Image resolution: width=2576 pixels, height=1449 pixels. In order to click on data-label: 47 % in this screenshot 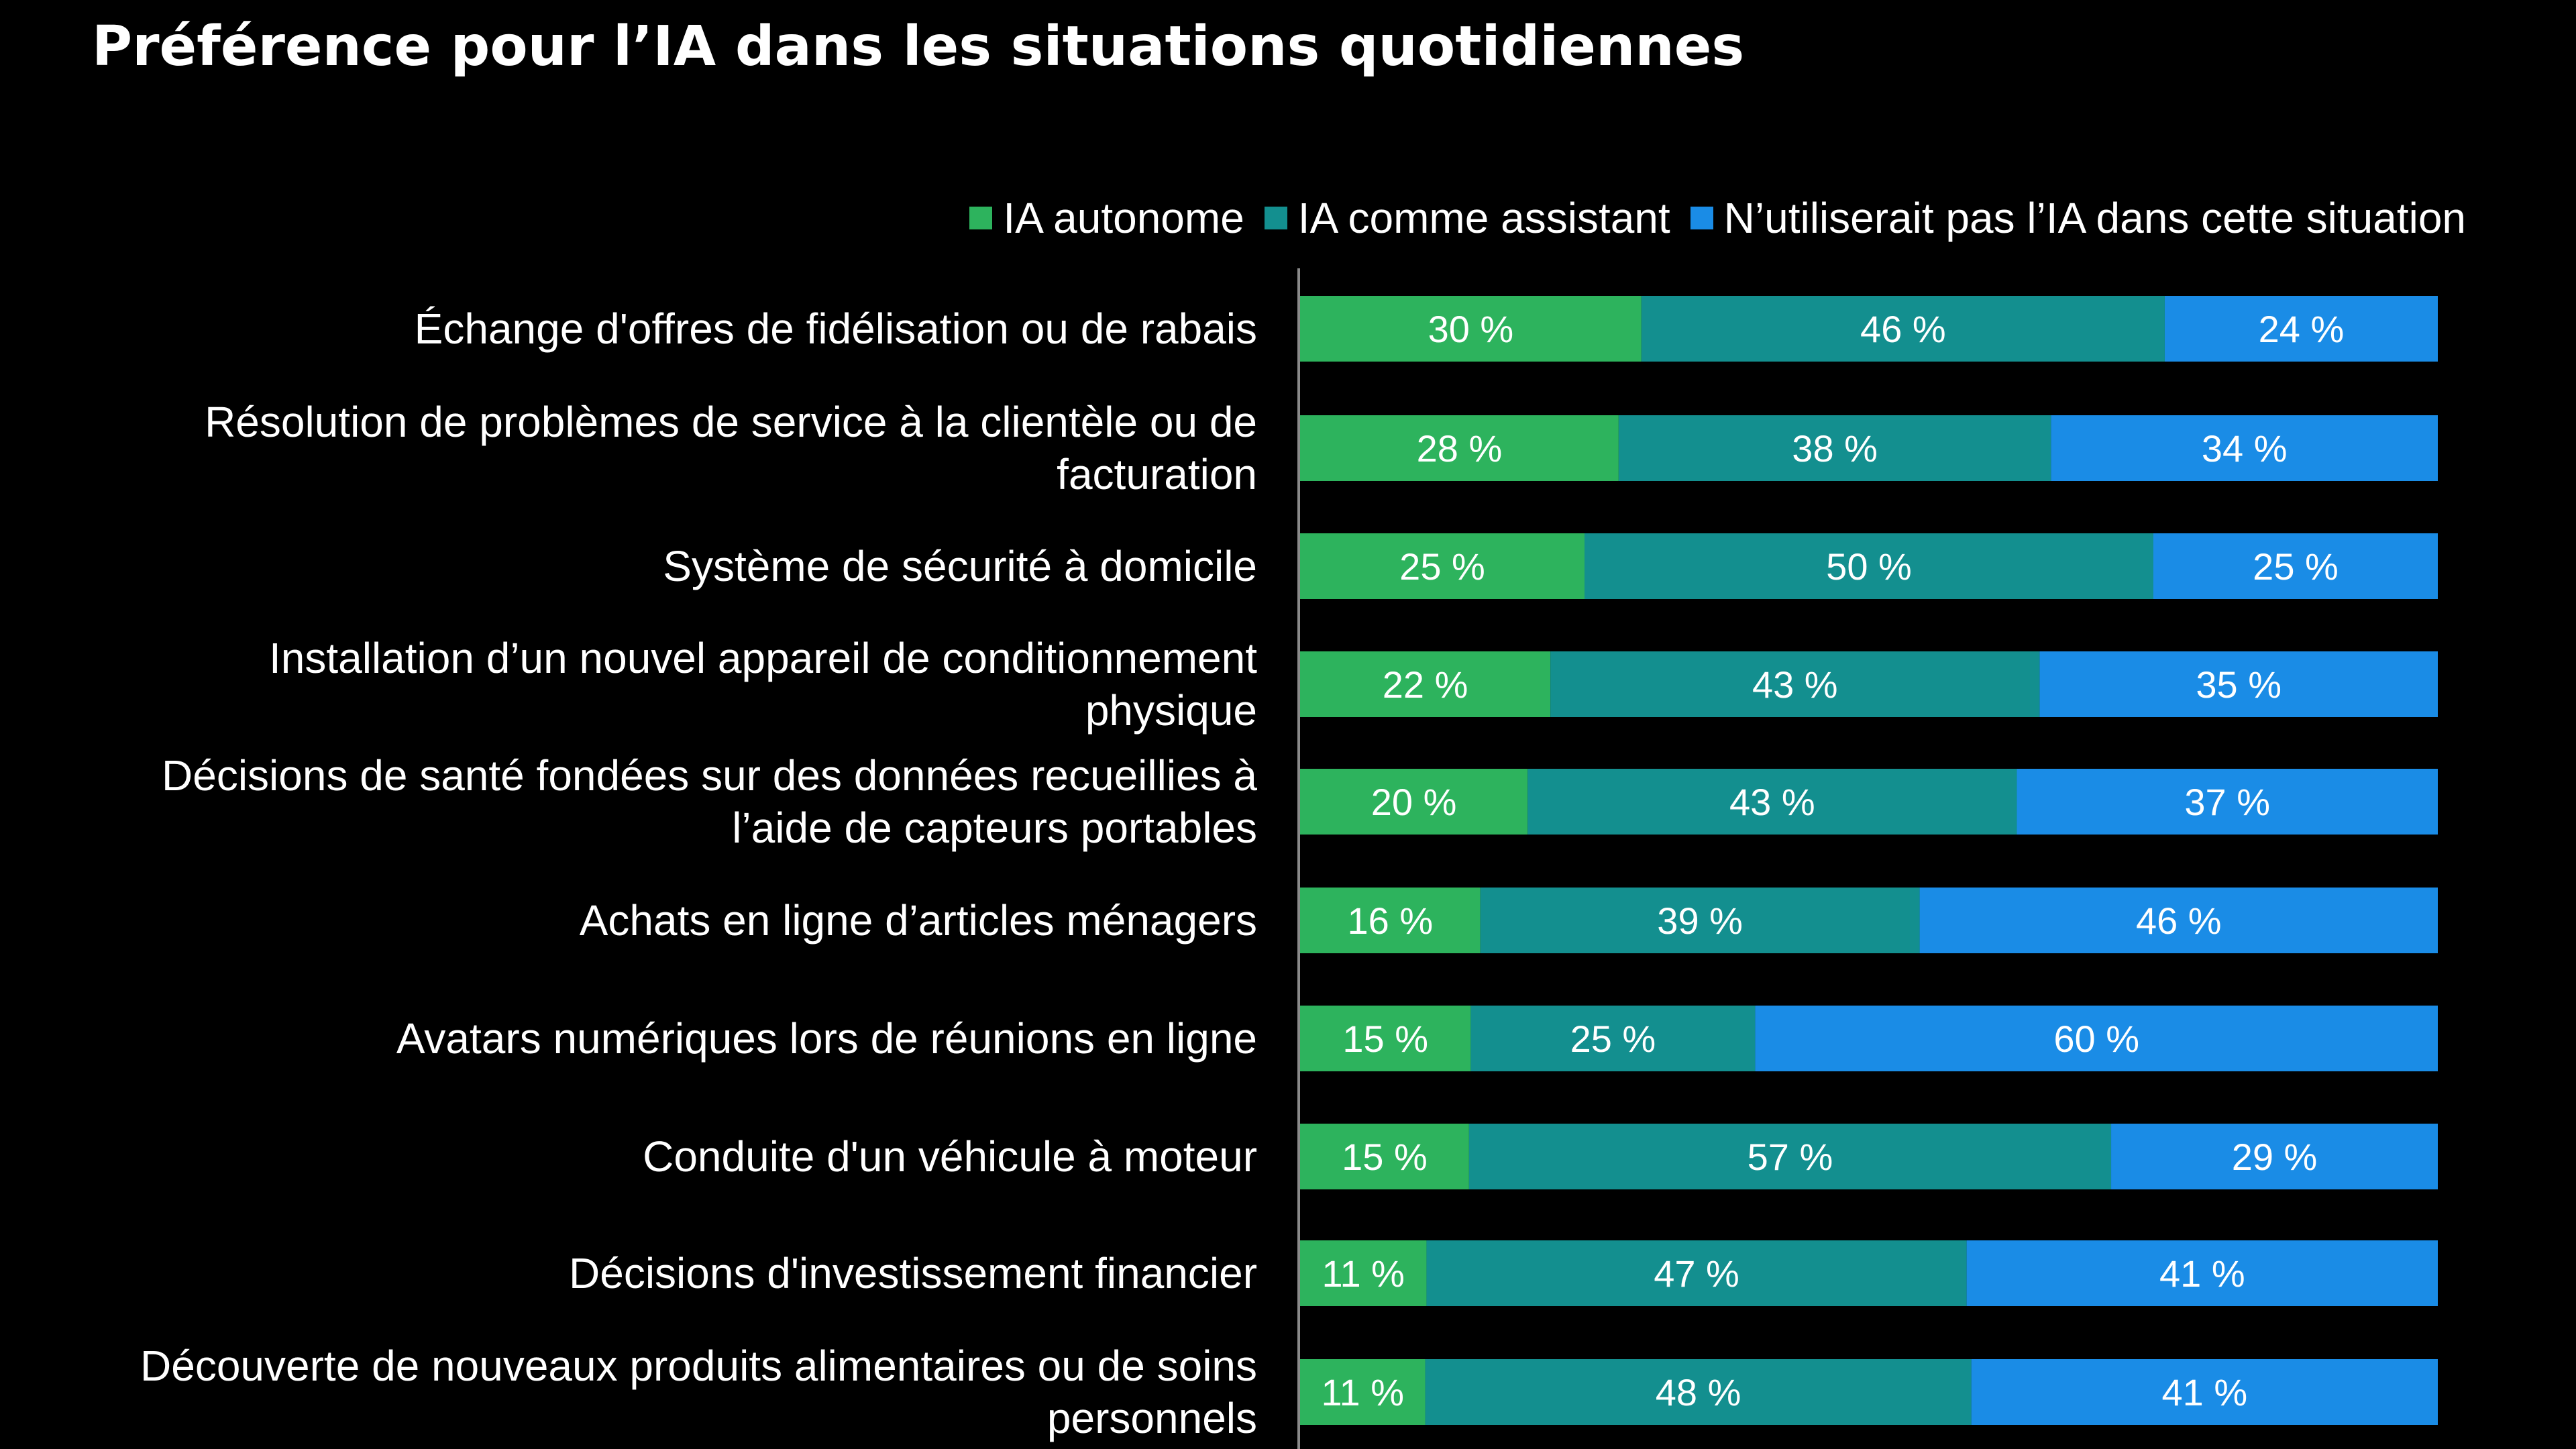, I will do `click(1696, 1273)`.